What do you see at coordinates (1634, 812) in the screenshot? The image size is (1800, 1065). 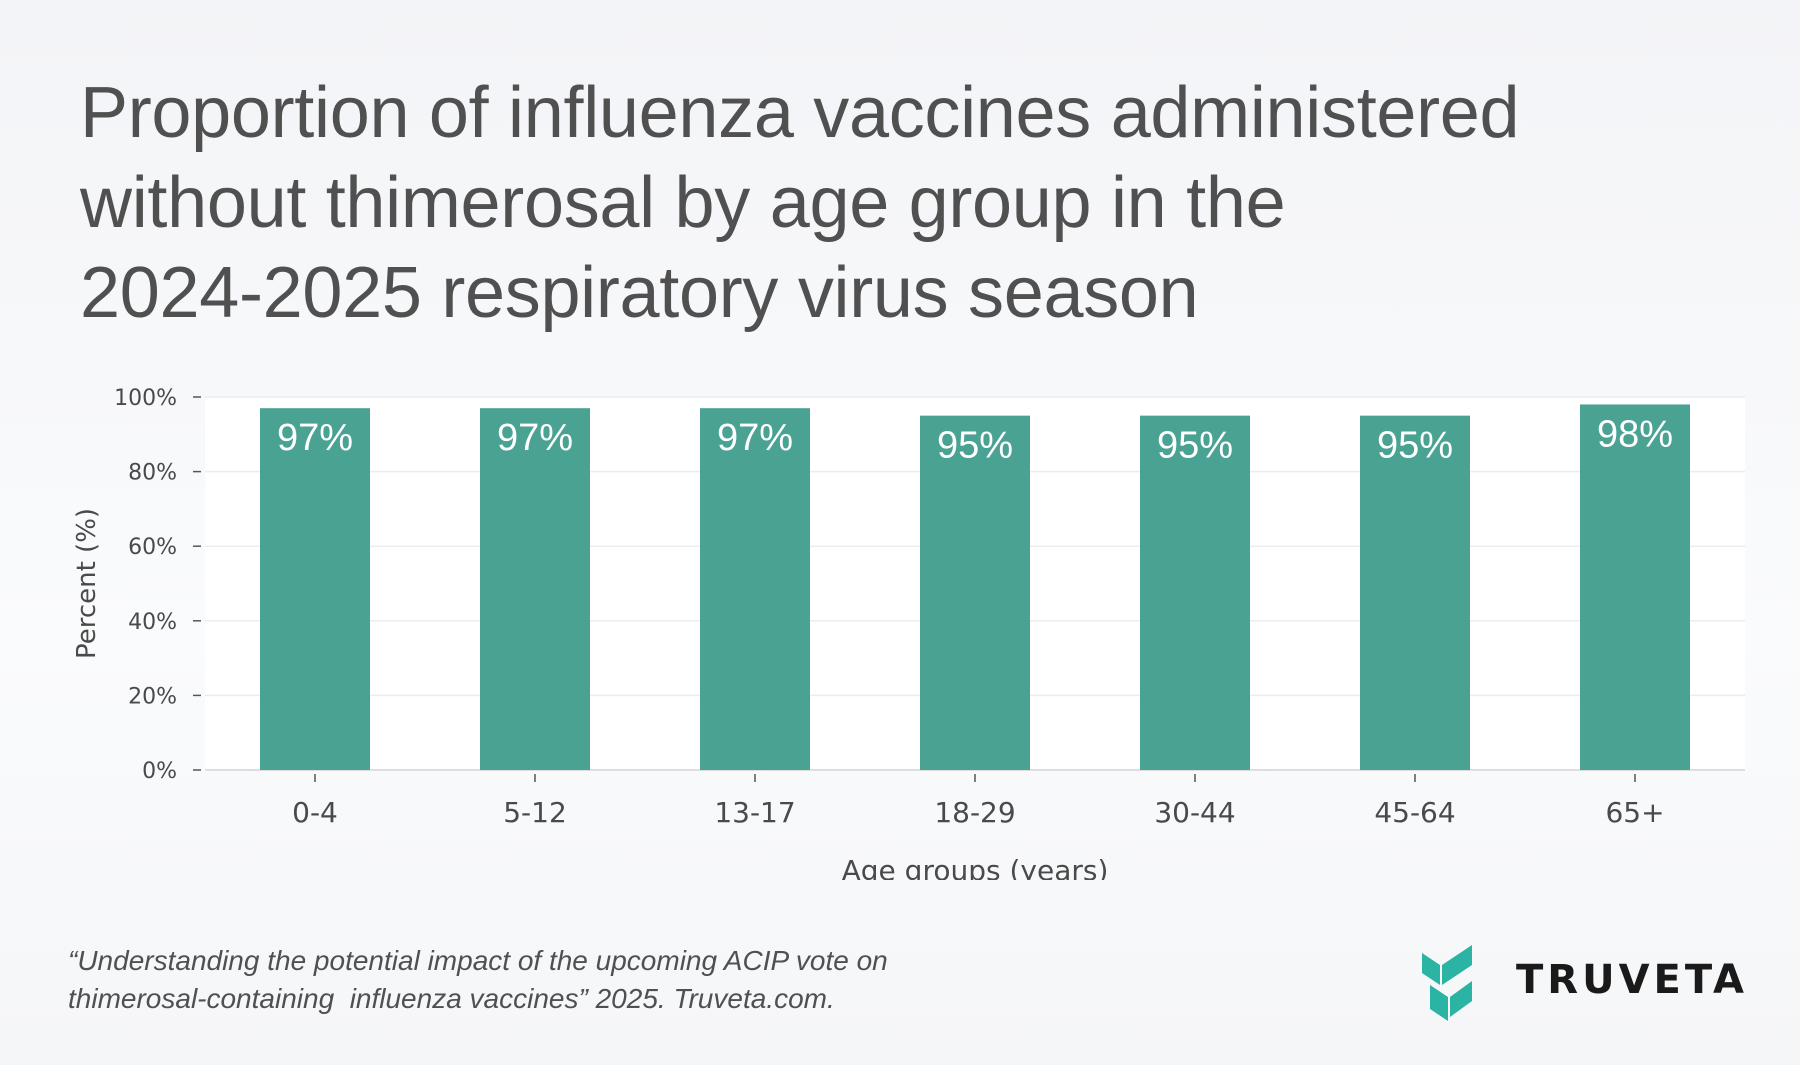 I see `x-tick-label: 65+` at bounding box center [1634, 812].